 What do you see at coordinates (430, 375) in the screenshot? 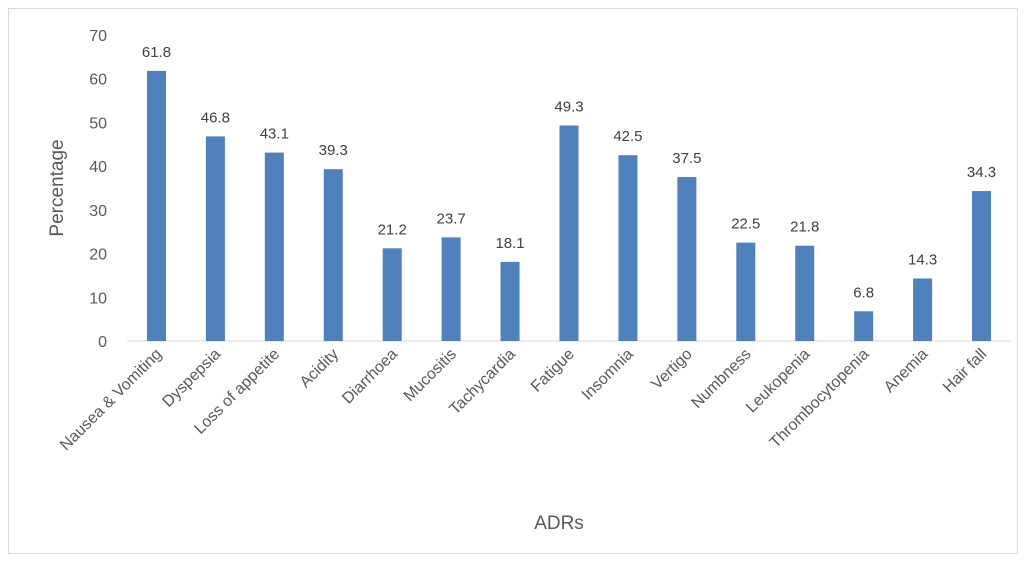
I see `x-tick-label: Mucositis` at bounding box center [430, 375].